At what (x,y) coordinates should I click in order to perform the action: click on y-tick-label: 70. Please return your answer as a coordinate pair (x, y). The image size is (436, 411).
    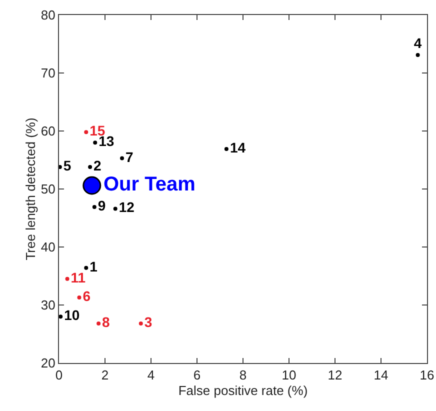
    Looking at the image, I should click on (48, 73).